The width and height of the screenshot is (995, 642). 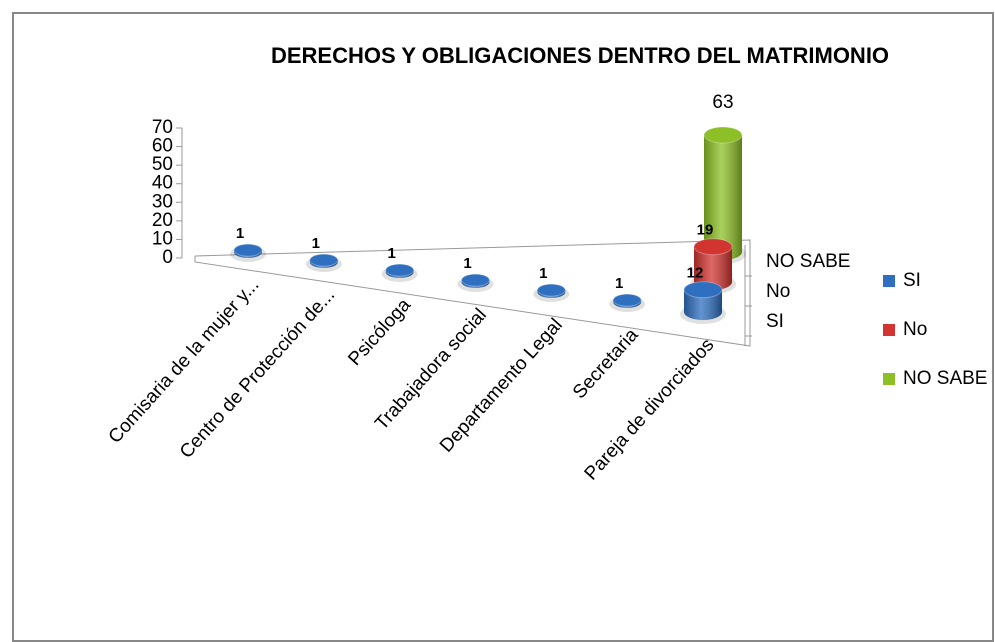 What do you see at coordinates (778, 291) in the screenshot?
I see `depth-label: No` at bounding box center [778, 291].